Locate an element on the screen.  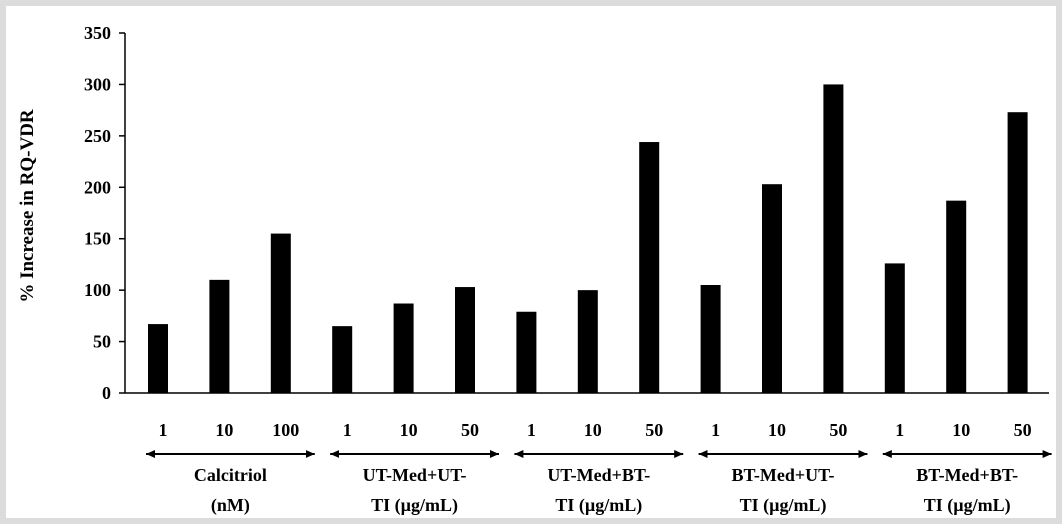
group-label: Calcitriol is located at coordinates (230, 475).